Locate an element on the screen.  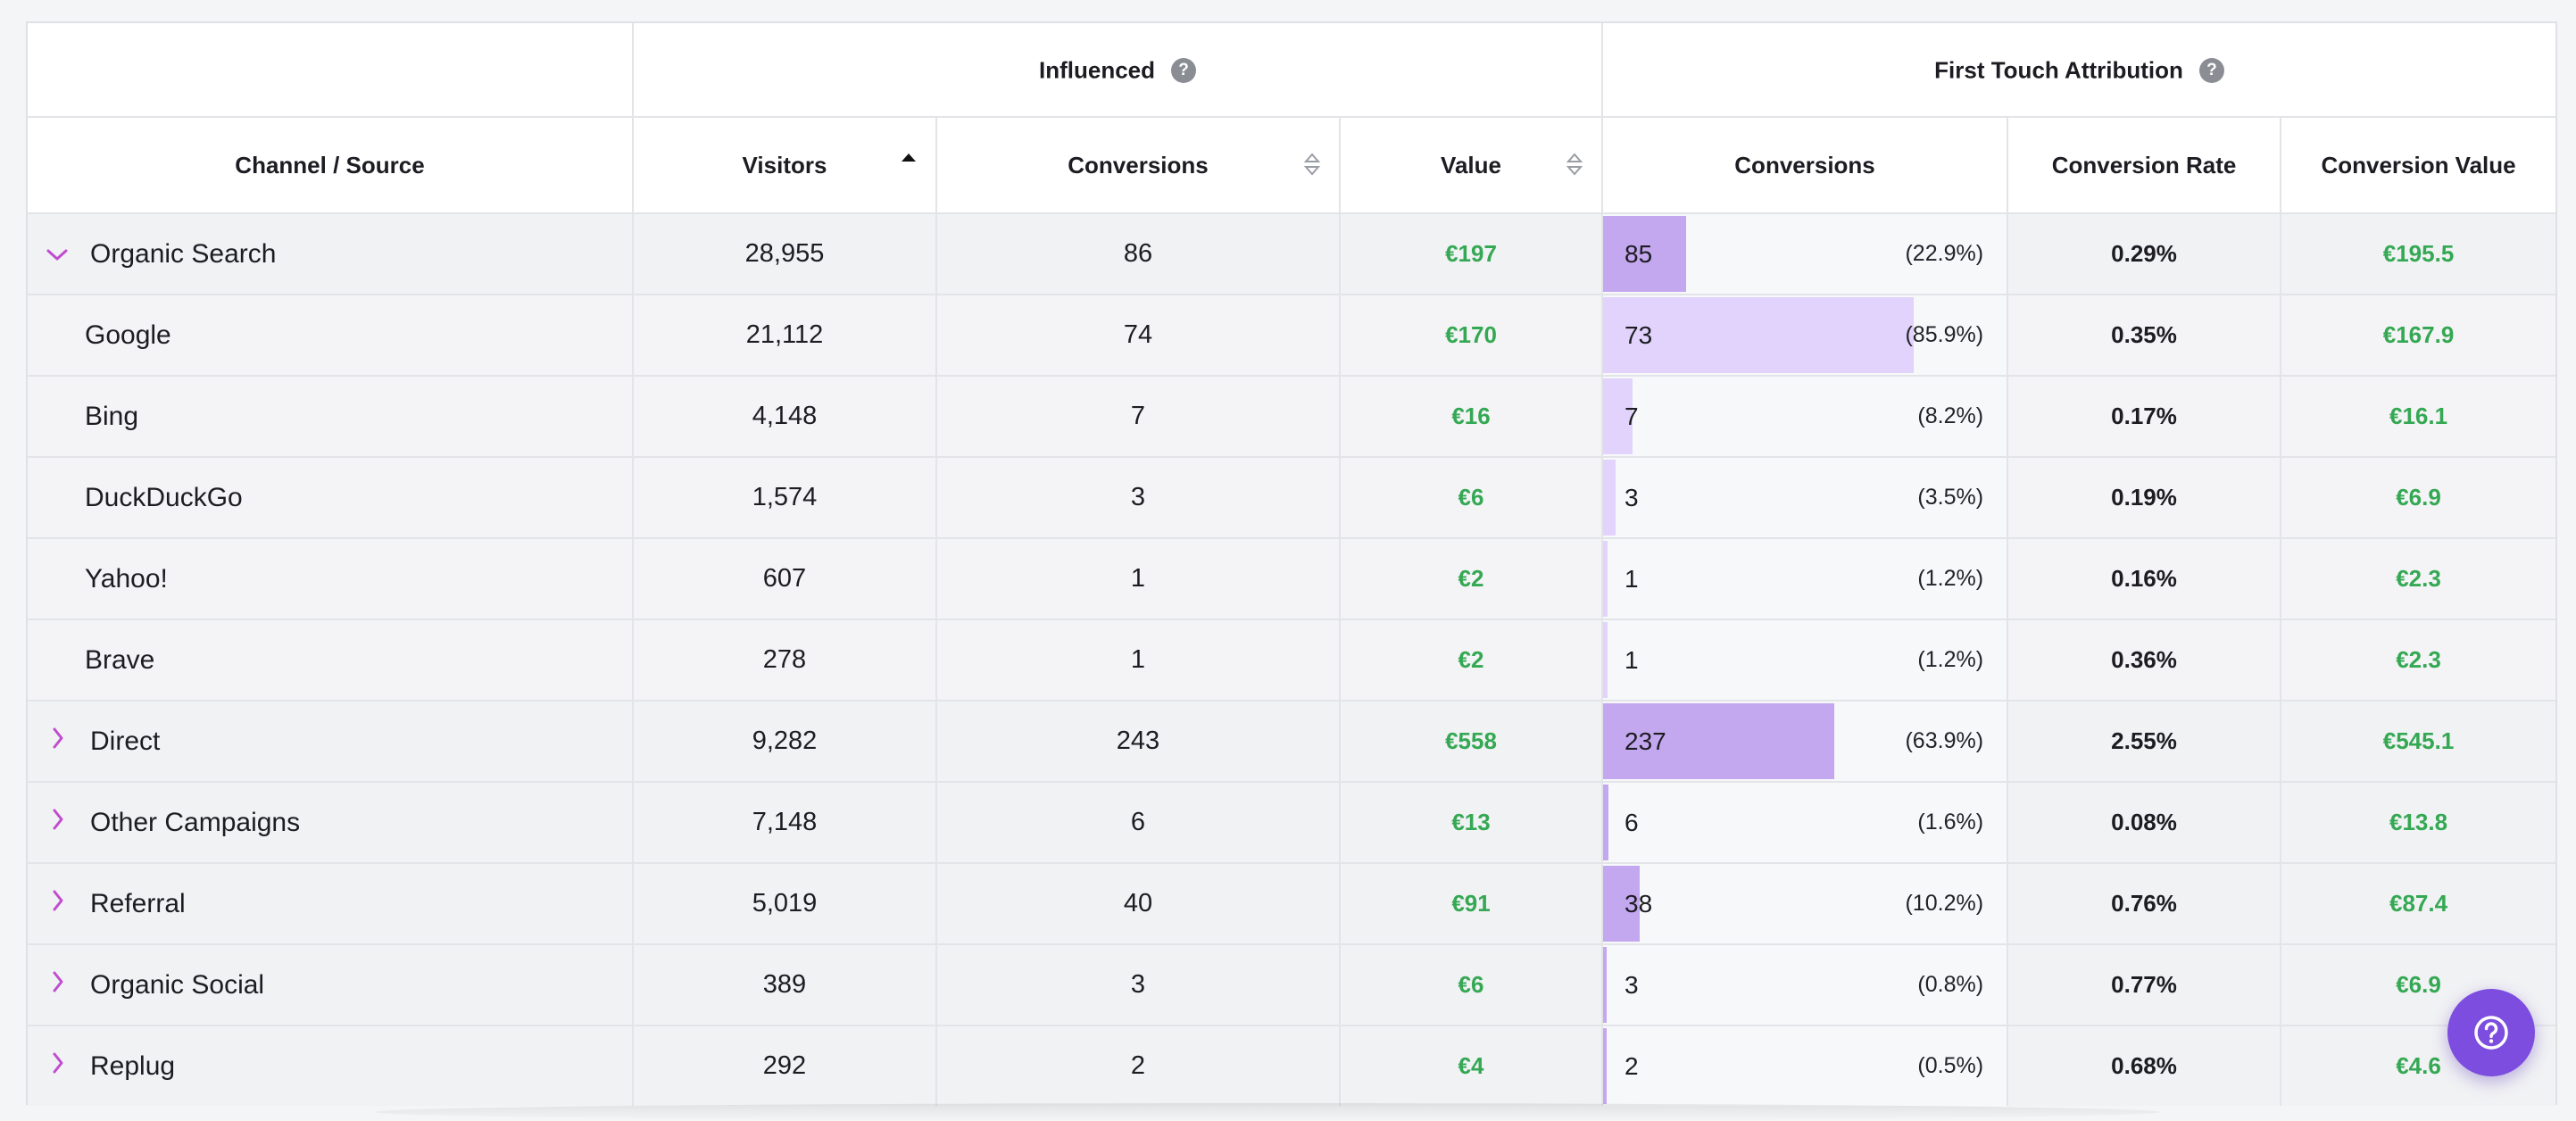
table-row: Yahoo! 607 1 €2 1 (1.2%) 0.16% €2.3 is located at coordinates (1292, 578).